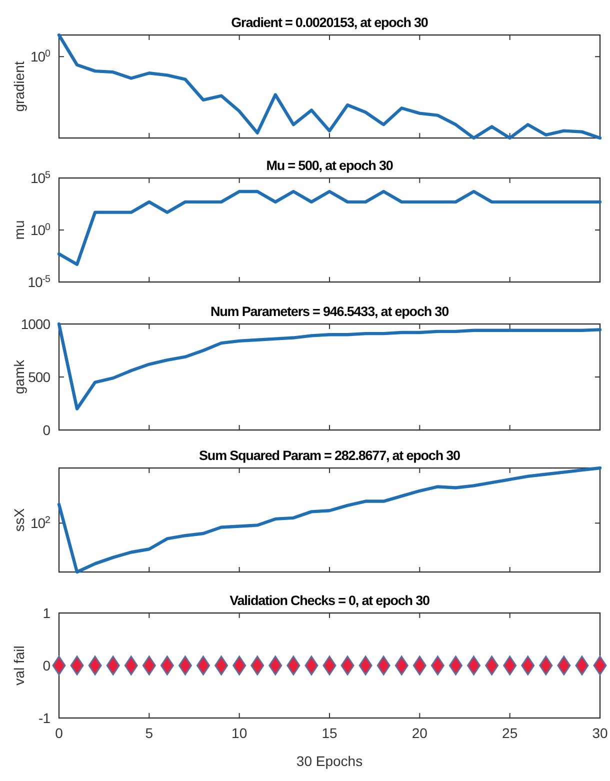  Describe the element at coordinates (35, 324) in the screenshot. I see `y-tick-label: 1000` at that location.